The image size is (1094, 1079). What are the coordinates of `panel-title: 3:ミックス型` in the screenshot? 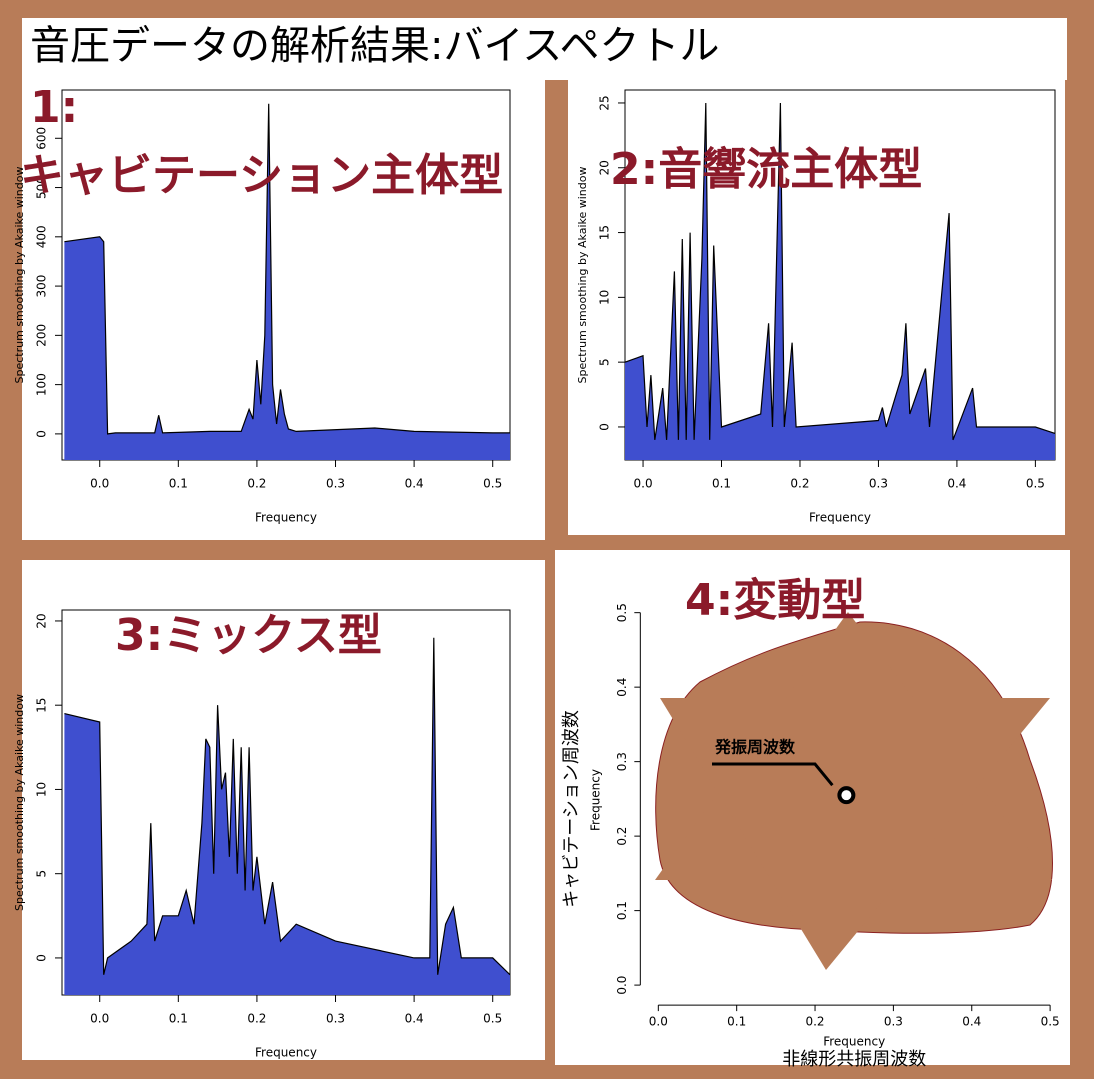 It's located at (248, 635).